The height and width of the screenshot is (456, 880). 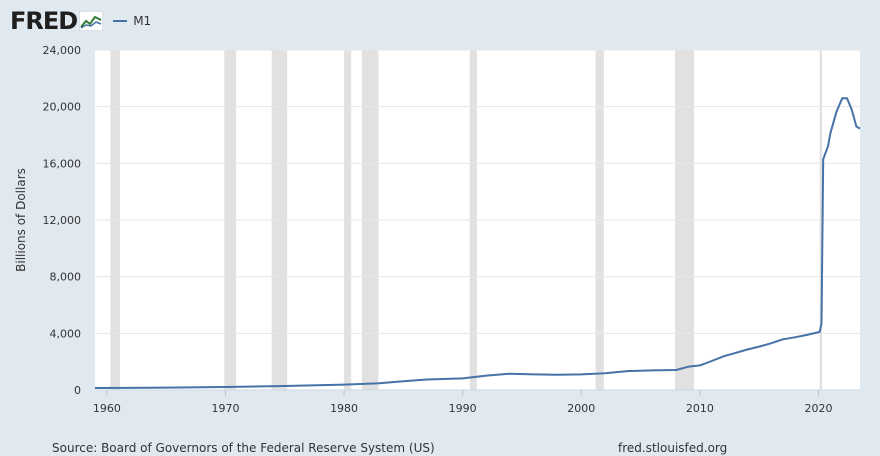 I want to click on source-url: fred.stlouisfed.org, so click(x=673, y=448).